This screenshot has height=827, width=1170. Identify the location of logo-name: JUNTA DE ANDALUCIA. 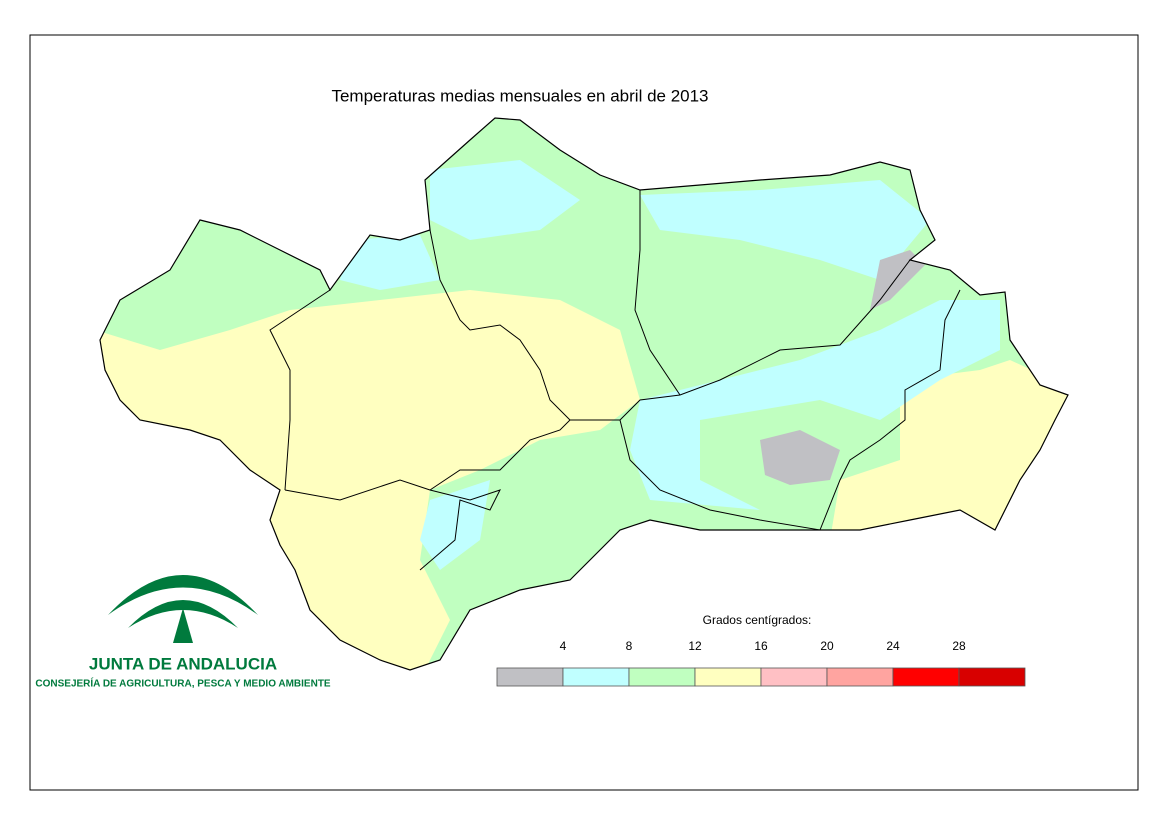
(183, 663).